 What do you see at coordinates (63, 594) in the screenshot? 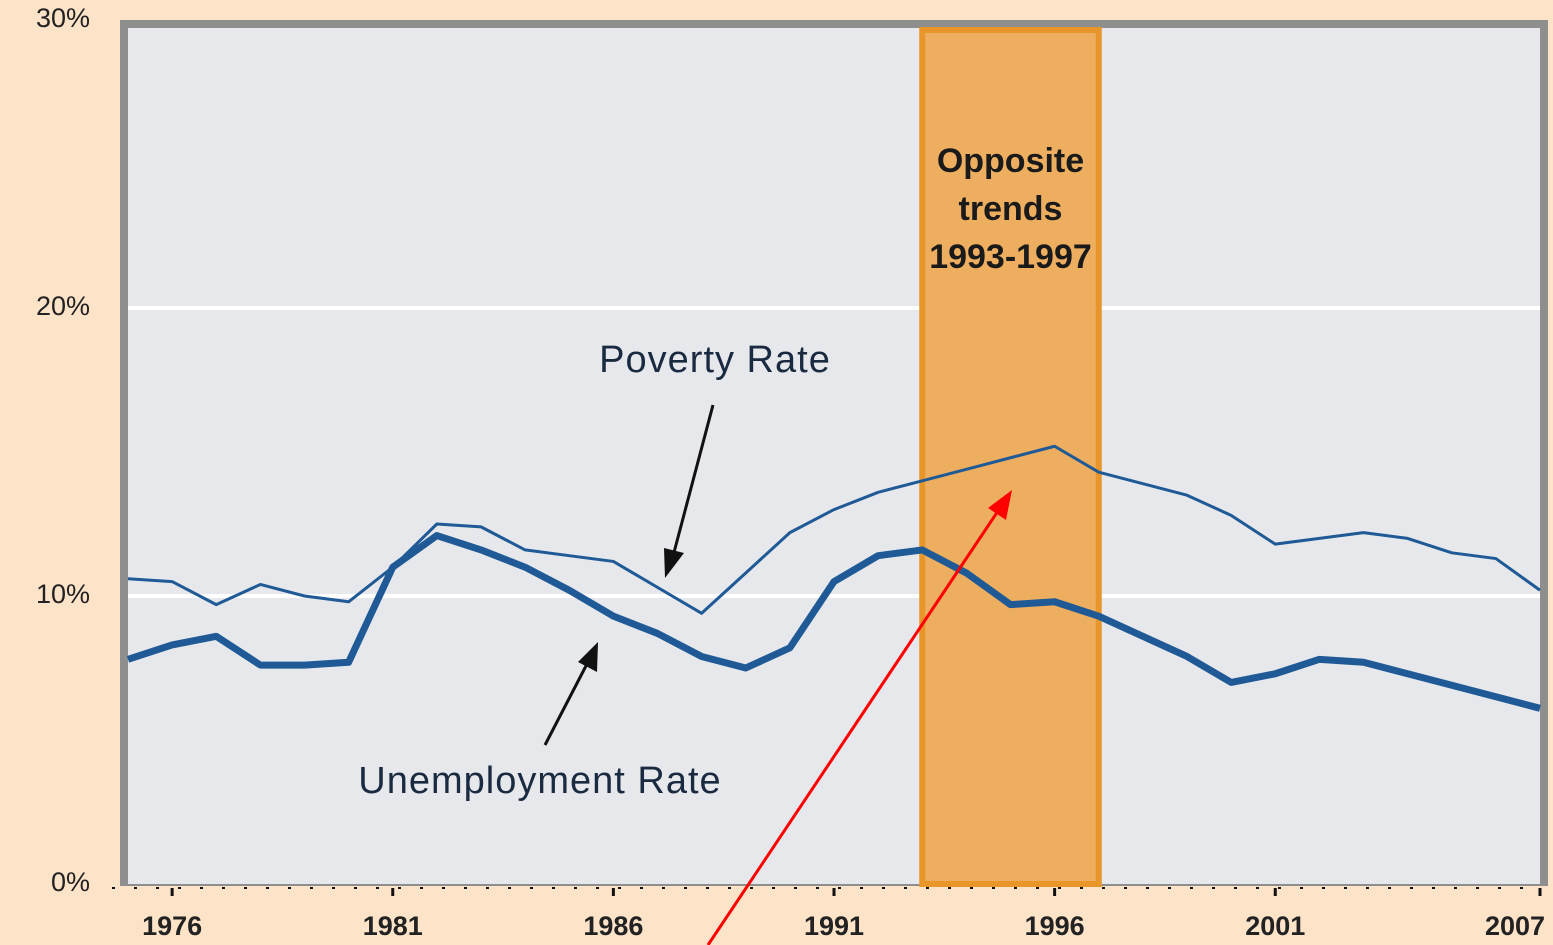
I see `y-tick-label: 10%` at bounding box center [63, 594].